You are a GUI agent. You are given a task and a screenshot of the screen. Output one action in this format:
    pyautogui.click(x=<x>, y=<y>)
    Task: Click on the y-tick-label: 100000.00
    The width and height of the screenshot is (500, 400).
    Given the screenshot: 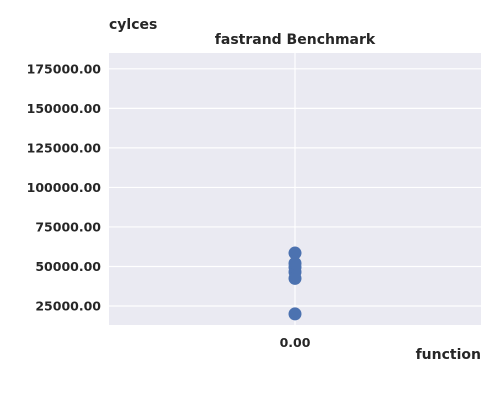 What is the action you would take?
    pyautogui.click(x=64, y=187)
    